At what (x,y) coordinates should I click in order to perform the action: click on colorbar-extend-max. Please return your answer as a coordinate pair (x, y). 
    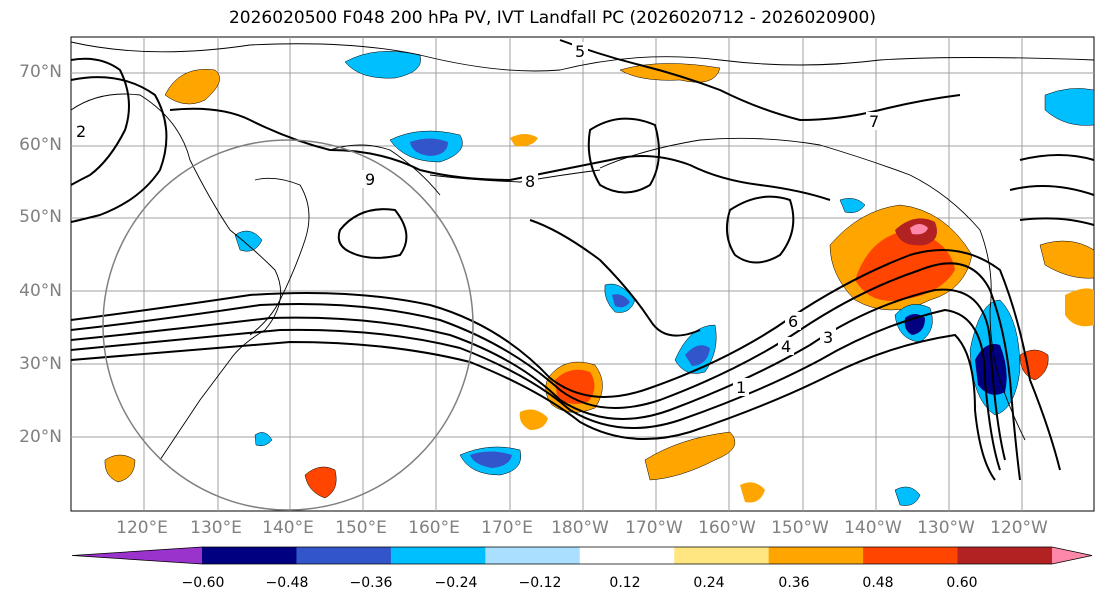
    Looking at the image, I should click on (1072, 555).